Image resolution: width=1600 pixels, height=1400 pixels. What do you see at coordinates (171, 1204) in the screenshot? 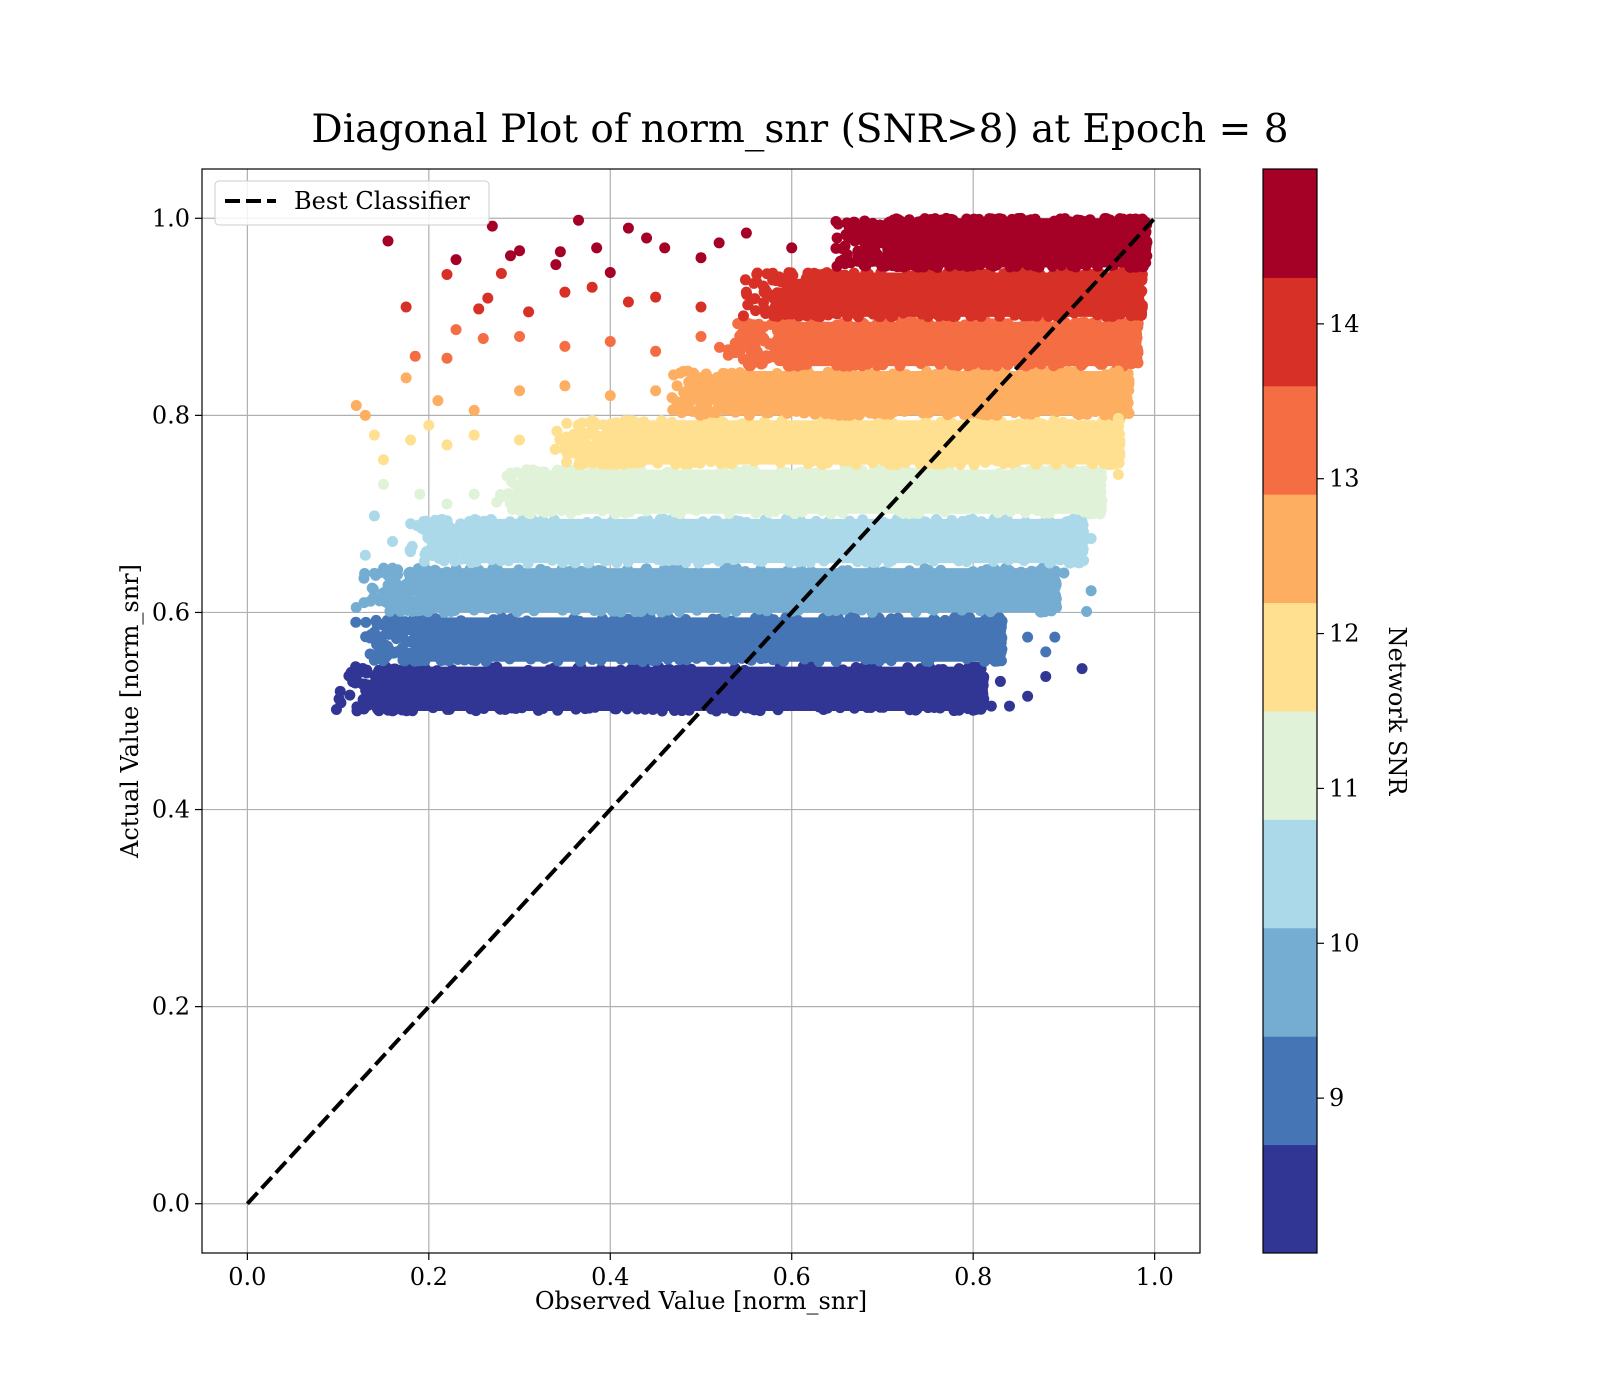
I see `y-tick-label: 0.0` at bounding box center [171, 1204].